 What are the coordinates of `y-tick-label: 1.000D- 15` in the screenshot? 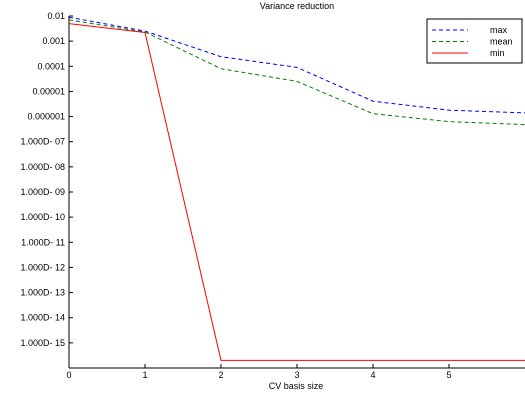 It's located at (42, 343).